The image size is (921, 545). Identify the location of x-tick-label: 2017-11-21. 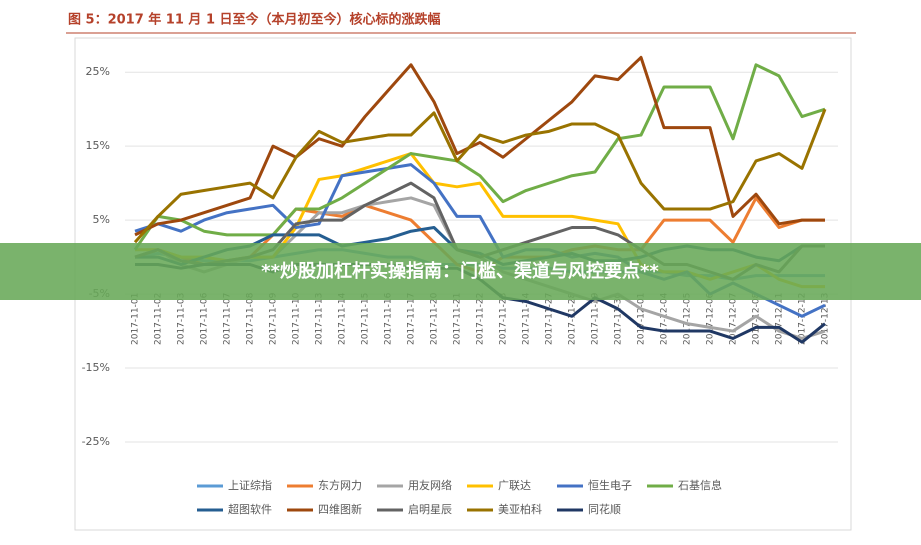
(458, 319).